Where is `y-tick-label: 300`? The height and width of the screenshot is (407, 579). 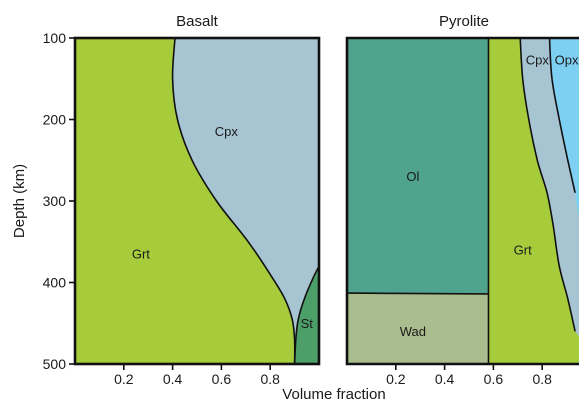
y-tick-label: 300 is located at coordinates (55, 201).